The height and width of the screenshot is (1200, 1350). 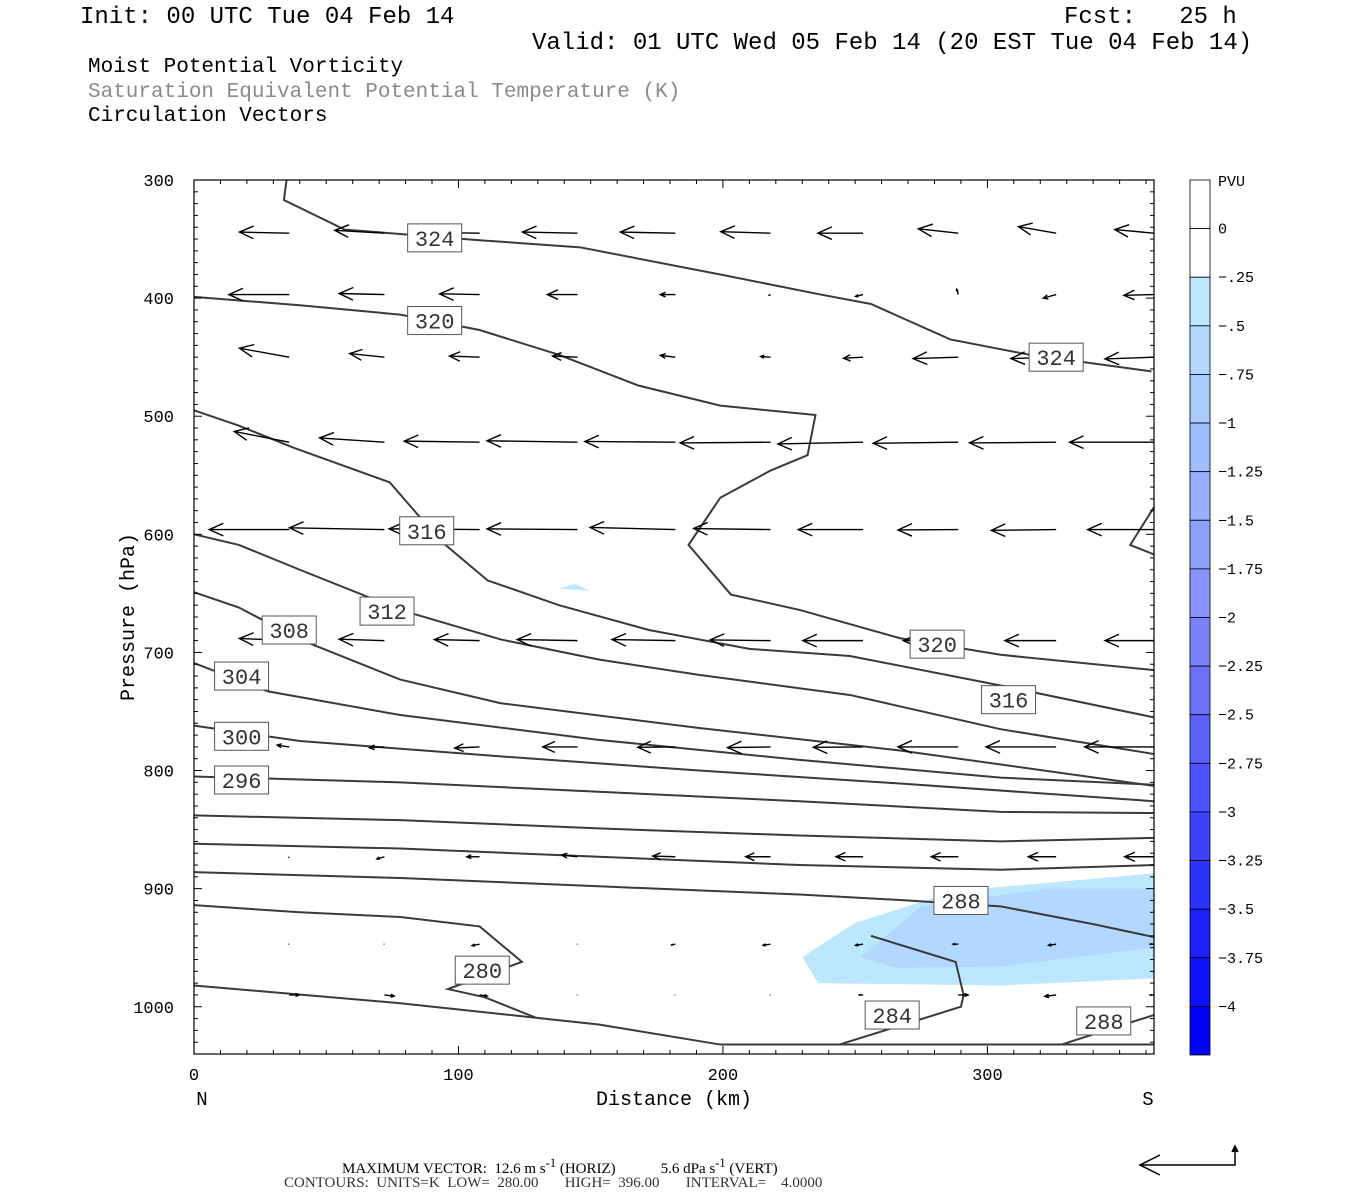 I want to click on x-tick-label: 200, so click(x=723, y=1076).